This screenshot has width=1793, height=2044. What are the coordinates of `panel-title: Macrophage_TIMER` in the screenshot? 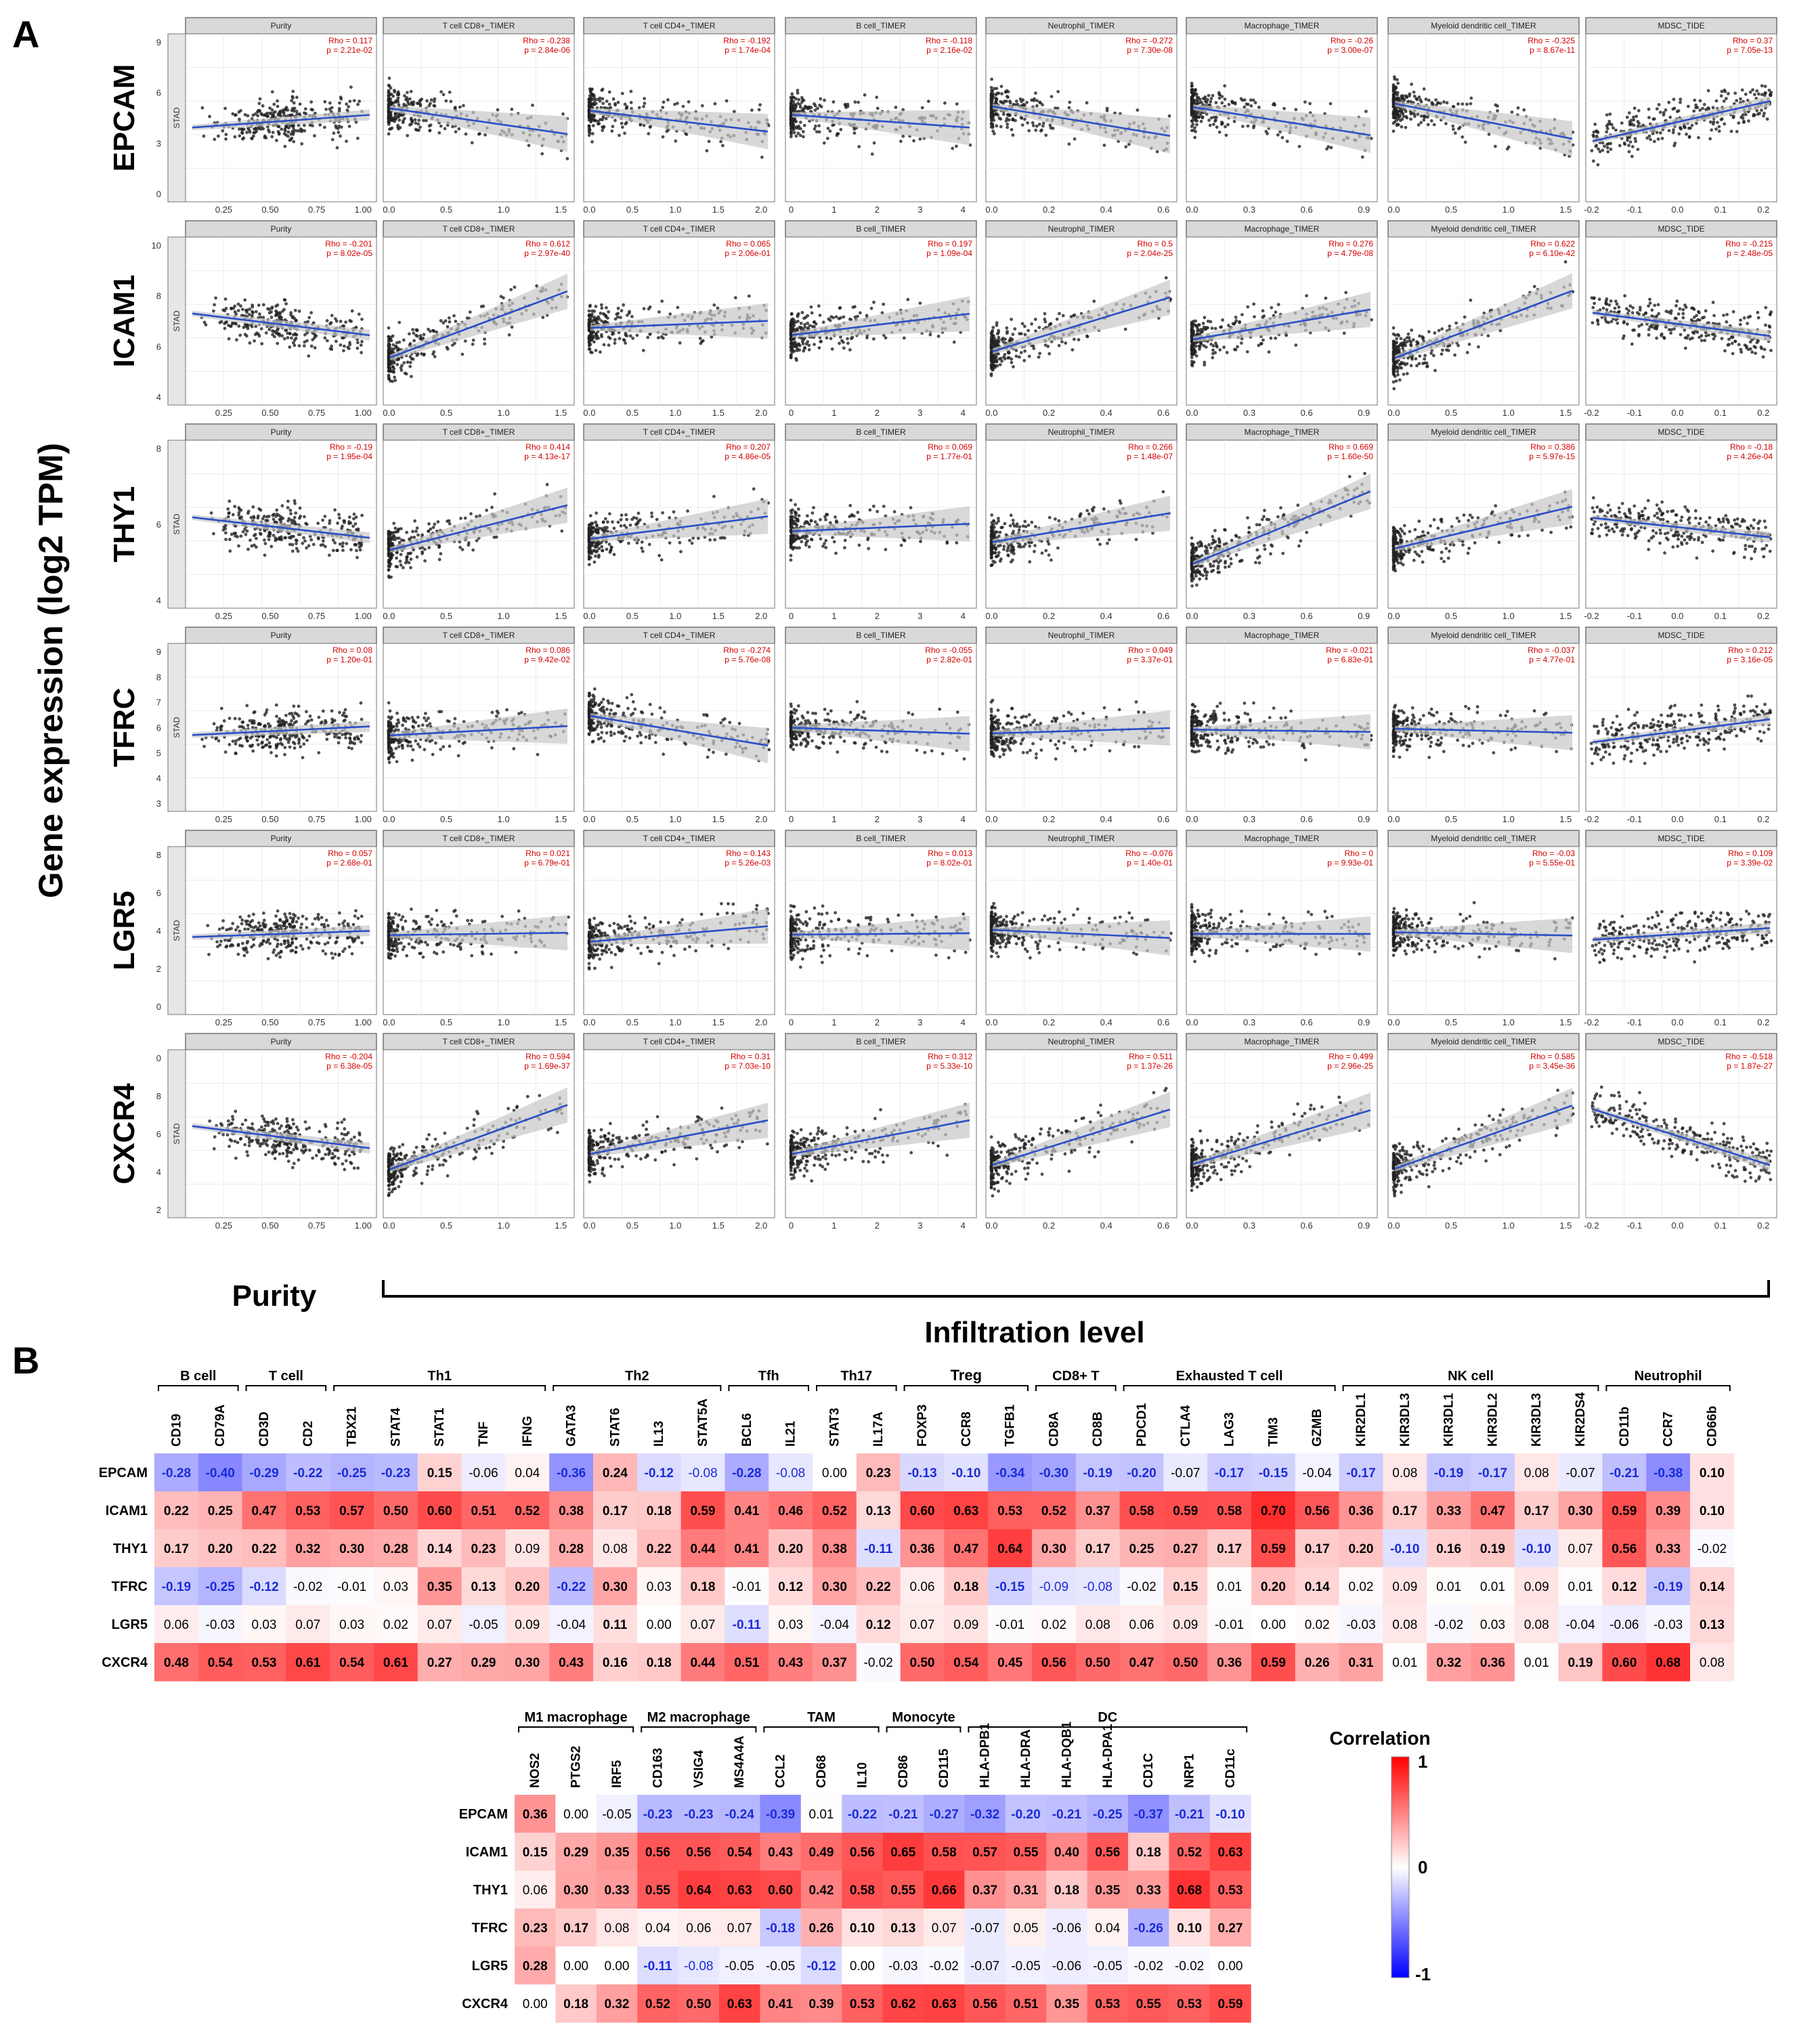 It's located at (1282, 229).